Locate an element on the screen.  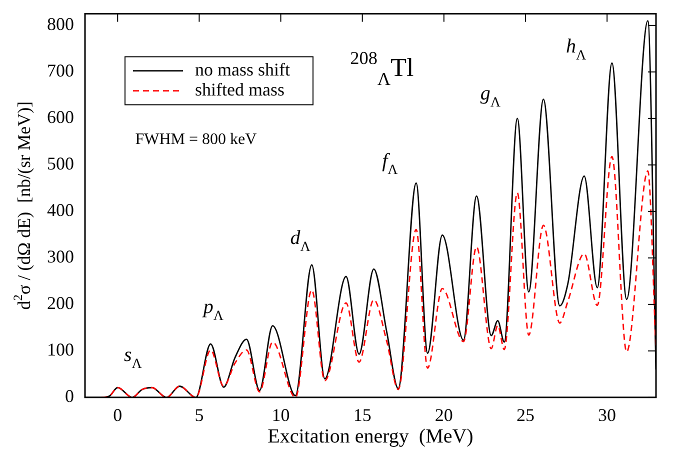
y-tick-label: 700 is located at coordinates (60, 70).